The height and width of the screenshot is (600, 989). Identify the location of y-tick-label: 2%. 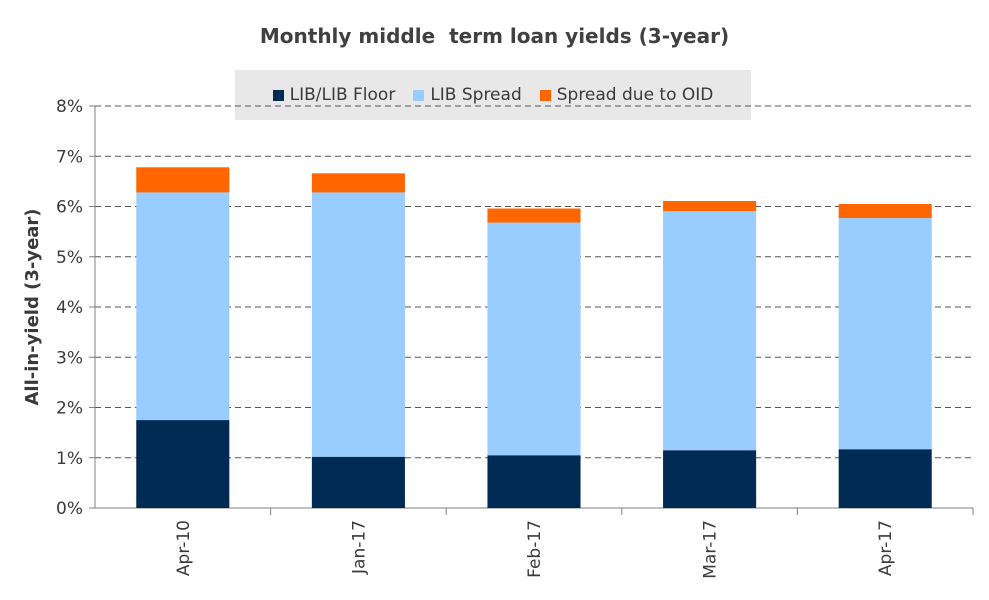
(69, 409).